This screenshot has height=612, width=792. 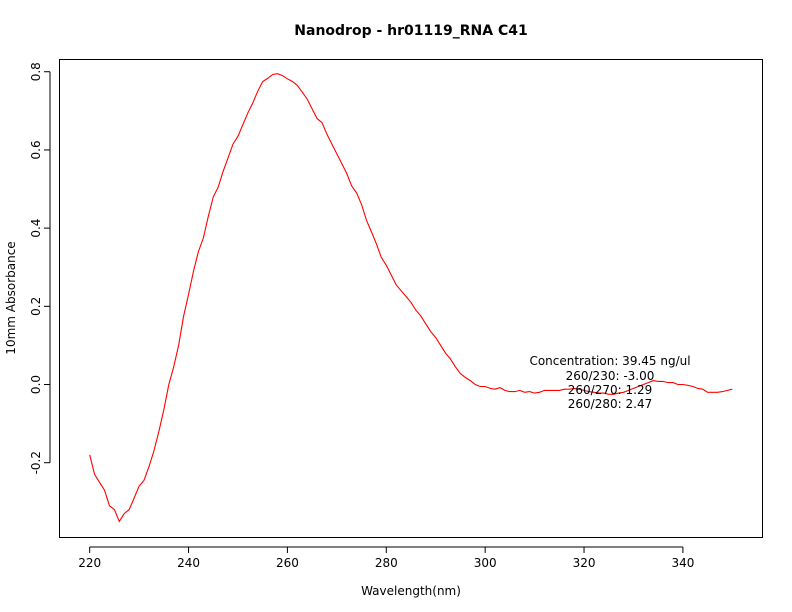 I want to click on x-tick-label: 220, so click(x=89, y=563).